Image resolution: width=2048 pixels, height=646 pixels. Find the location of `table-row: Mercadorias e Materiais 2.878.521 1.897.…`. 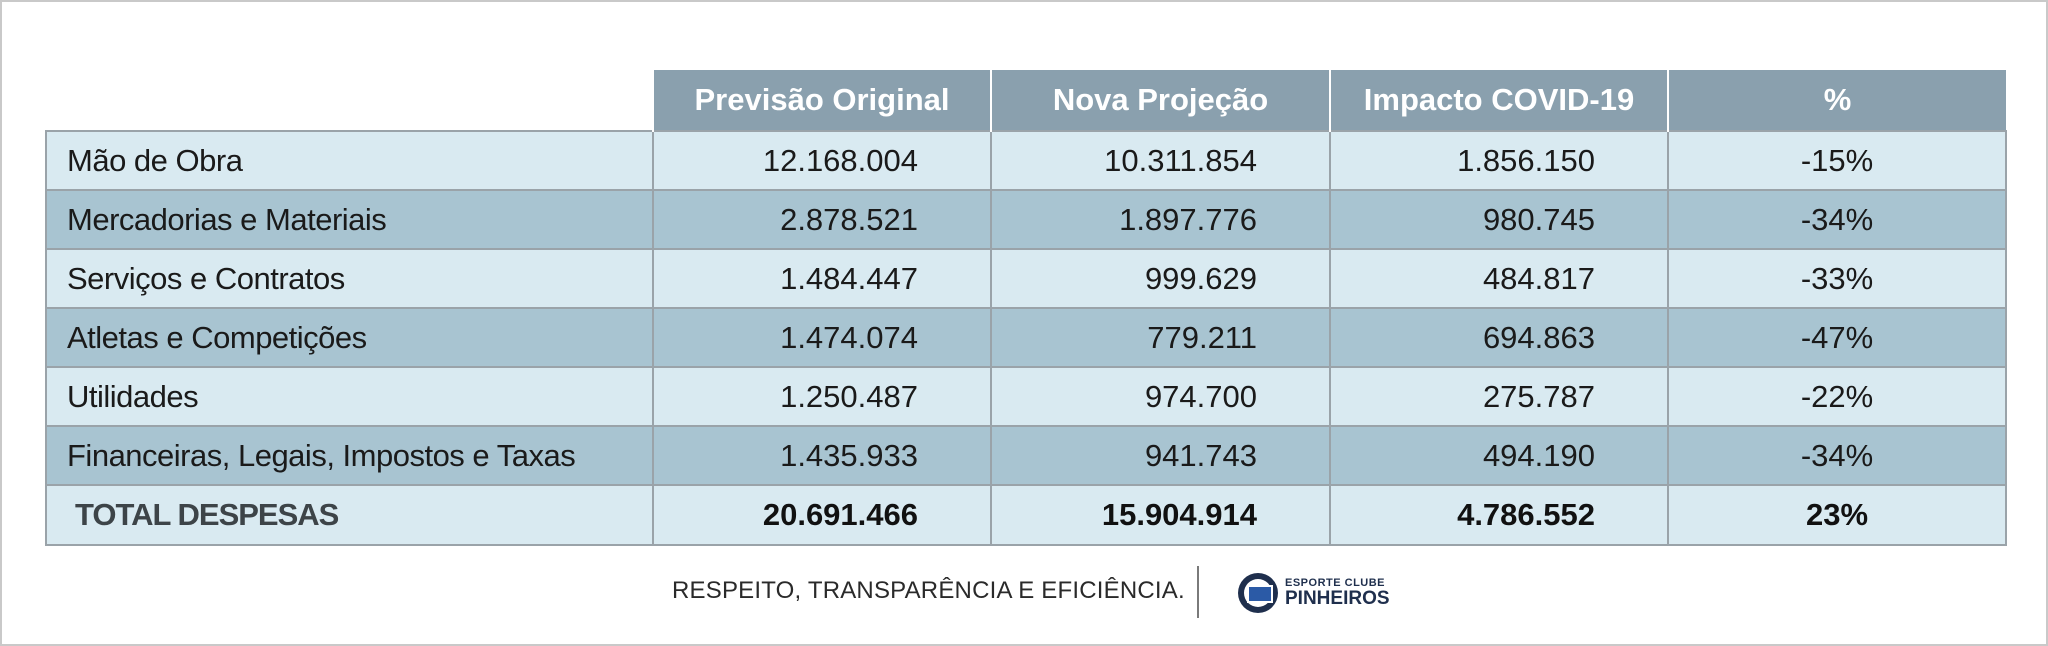

table-row: Mercadorias e Materiais 2.878.521 1.897.… is located at coordinates (1026, 219).